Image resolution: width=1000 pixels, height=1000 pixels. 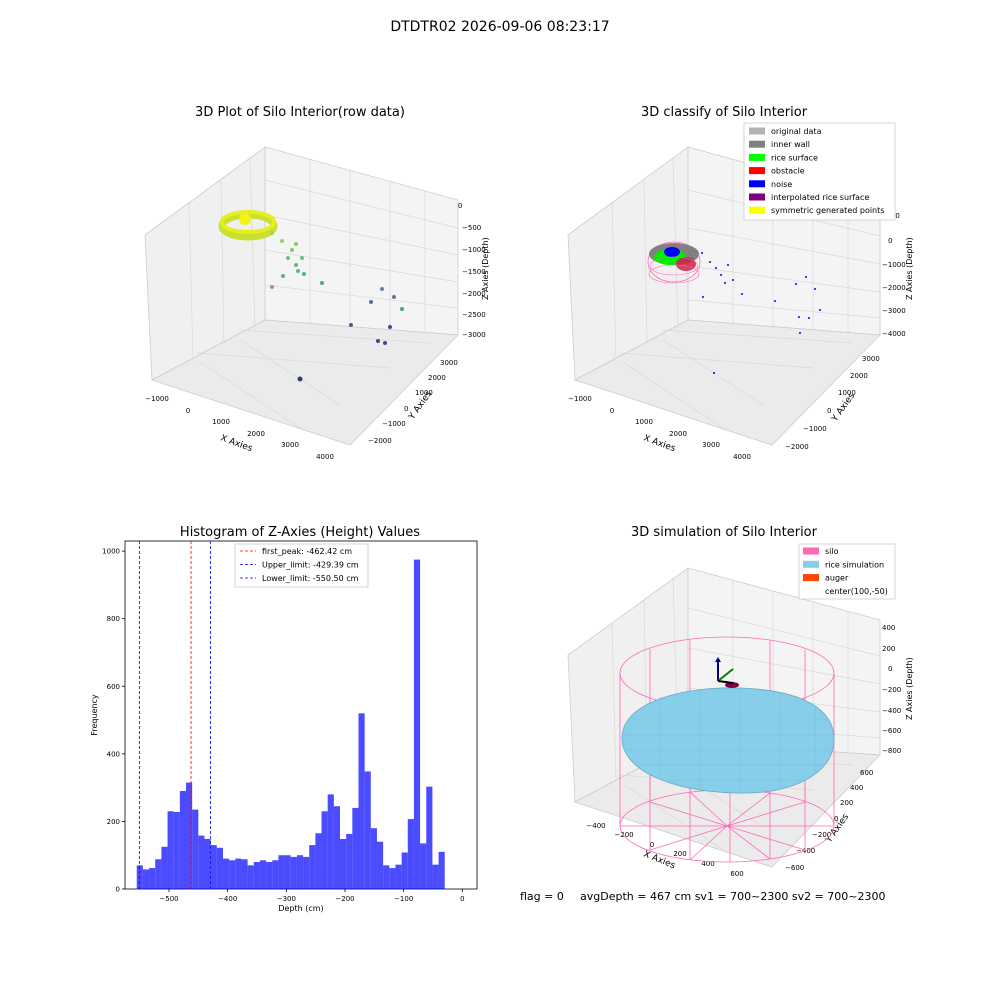 I want to click on plot2-ztick: 0, so click(x=890, y=241).